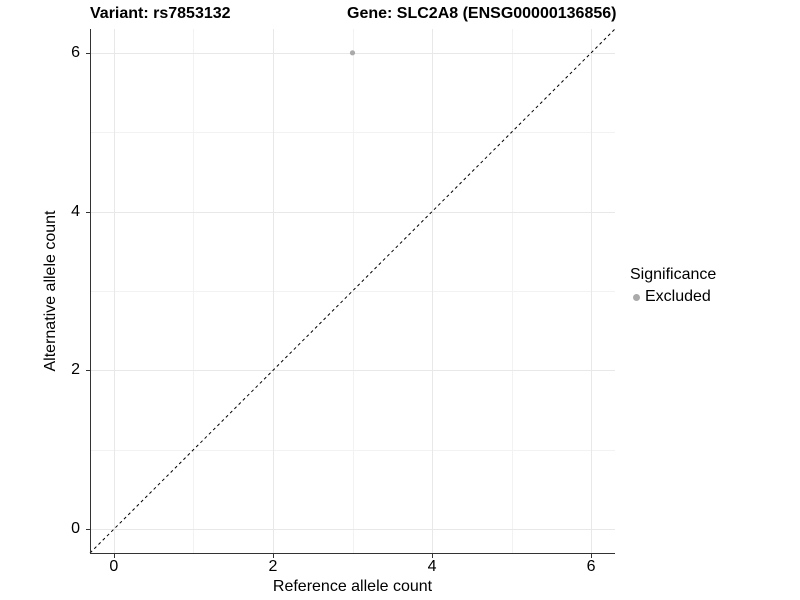  Describe the element at coordinates (678, 296) in the screenshot. I see `legend-item-label: Excluded` at that location.